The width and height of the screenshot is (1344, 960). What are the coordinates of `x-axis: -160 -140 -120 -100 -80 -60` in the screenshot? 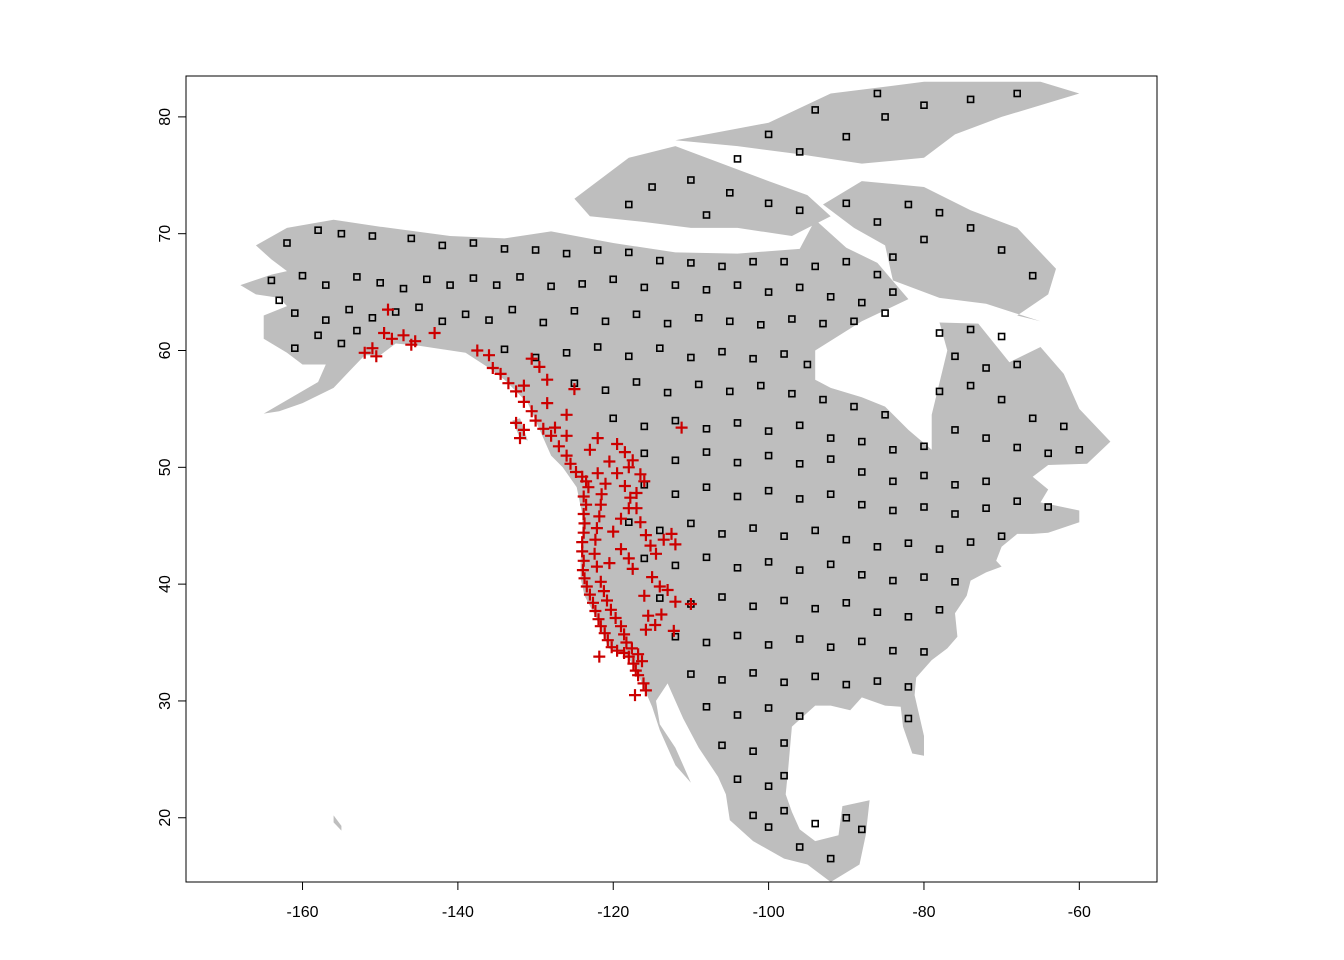 It's located at (689, 901).